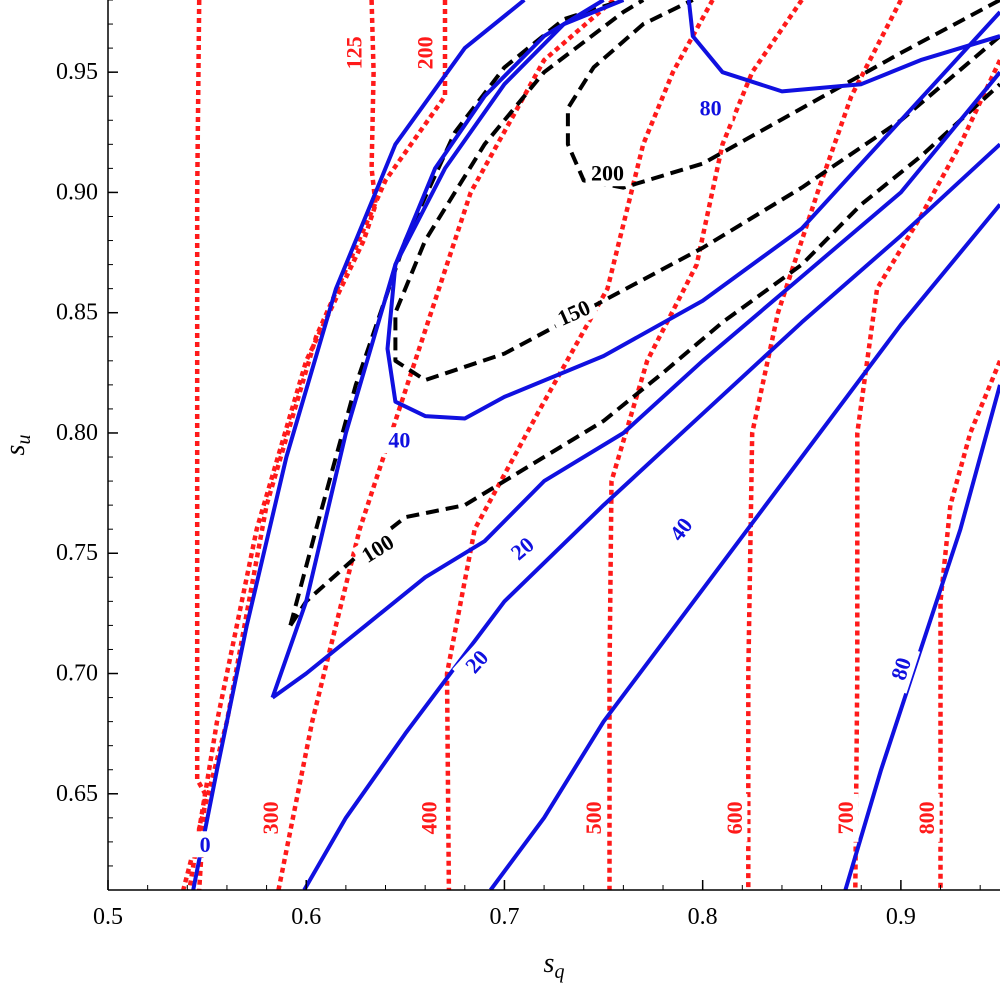 The image size is (1000, 988). I want to click on x-tick-label: 0.9, so click(901, 917).